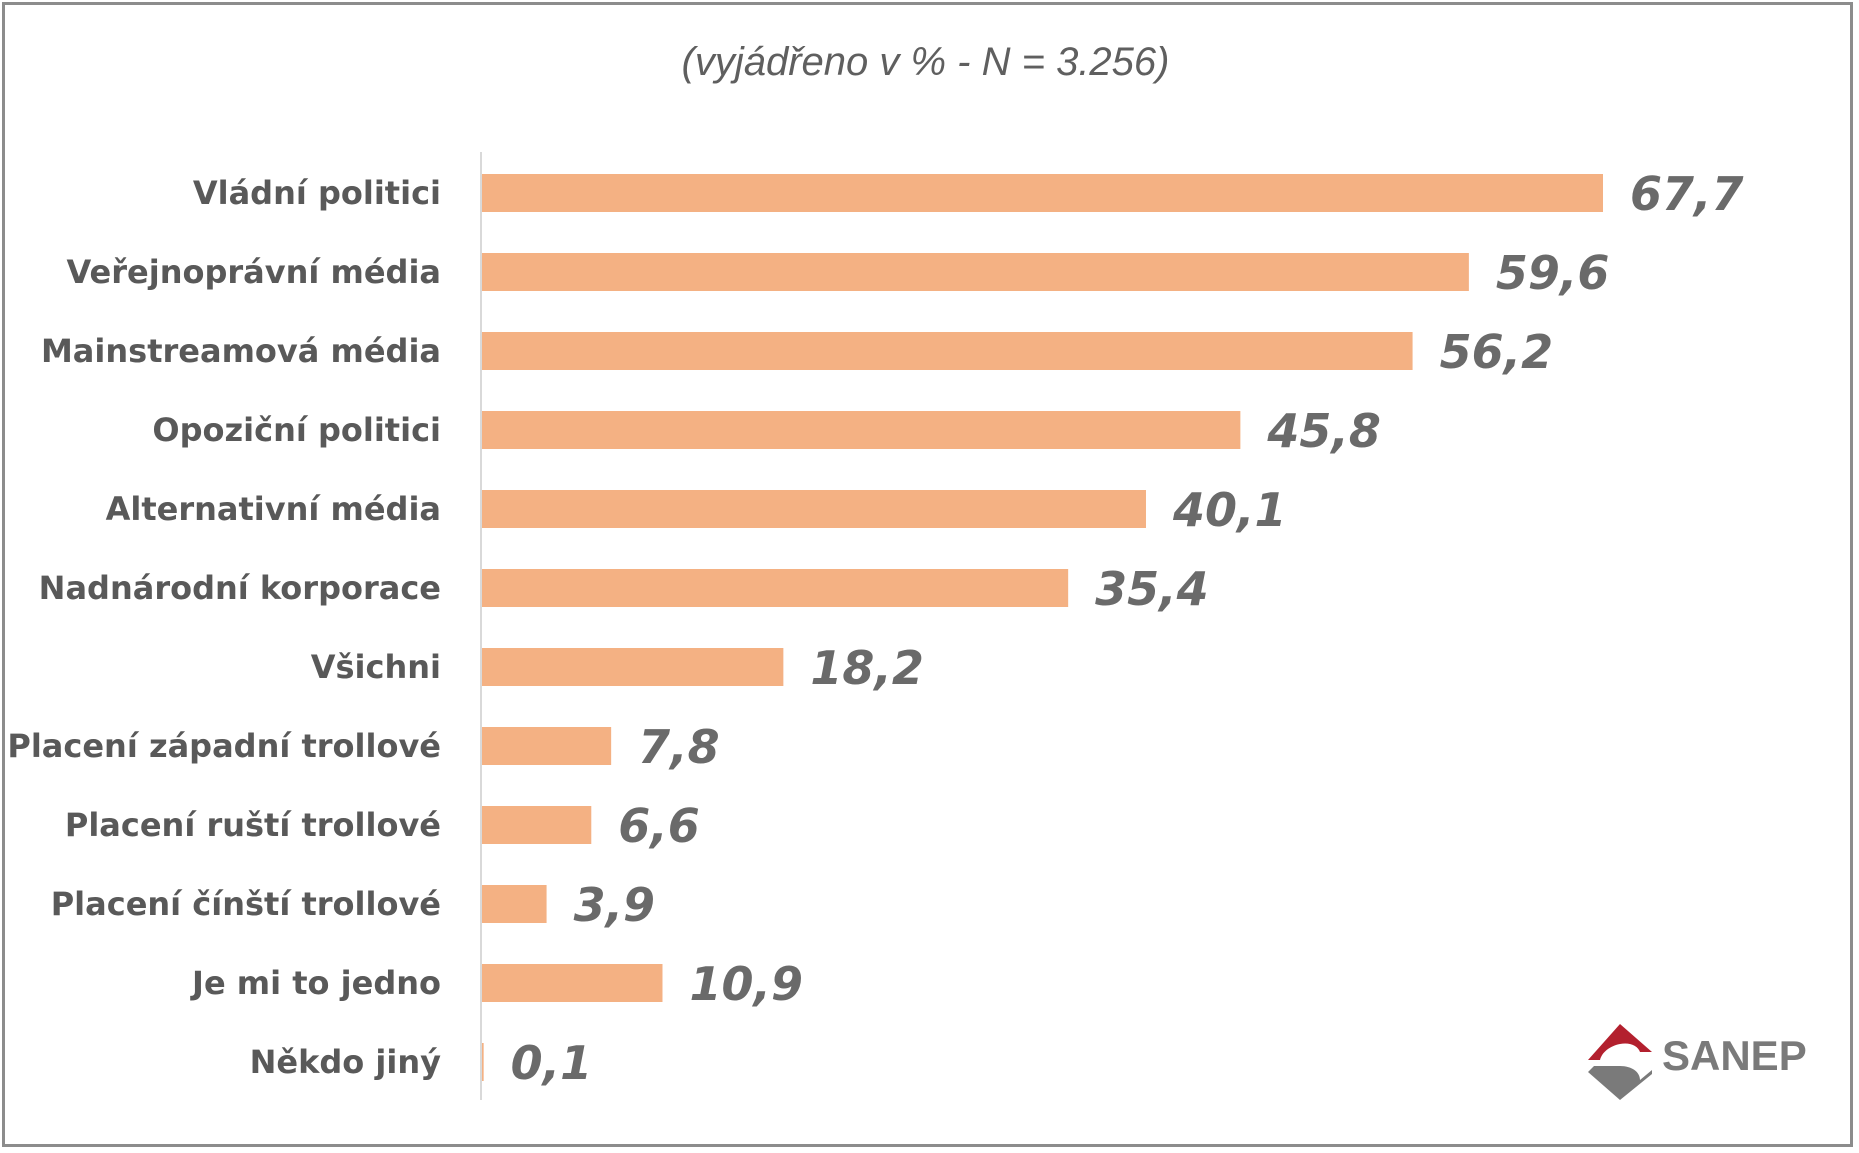 Image resolution: width=1859 pixels, height=1153 pixels. Describe the element at coordinates (315, 983) in the screenshot. I see `category-label: Je mi to jedno` at that location.